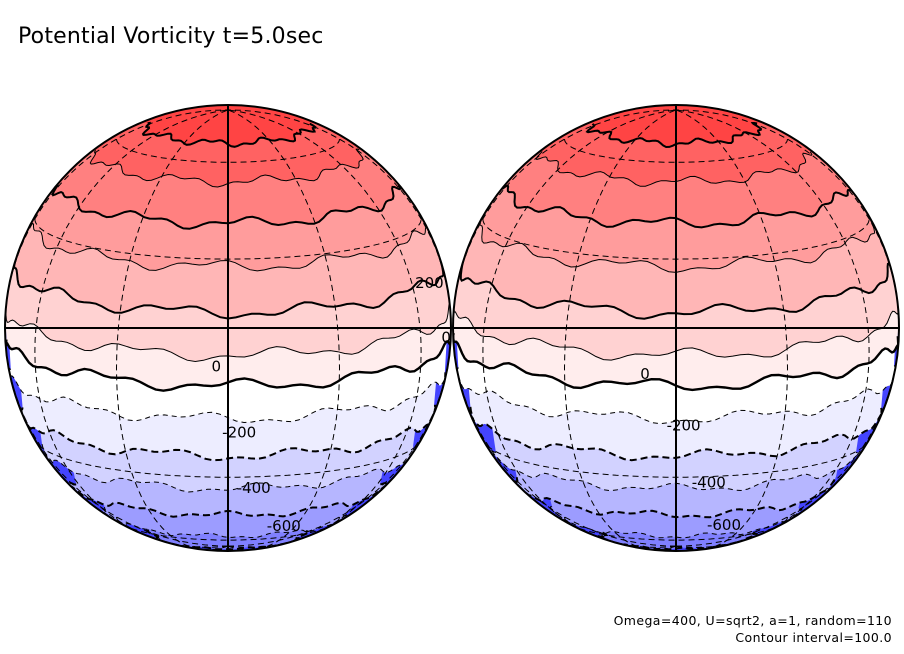 This screenshot has width=904, height=654. I want to click on labels-right: 0 -200 -400 -600, so click(690, 449).